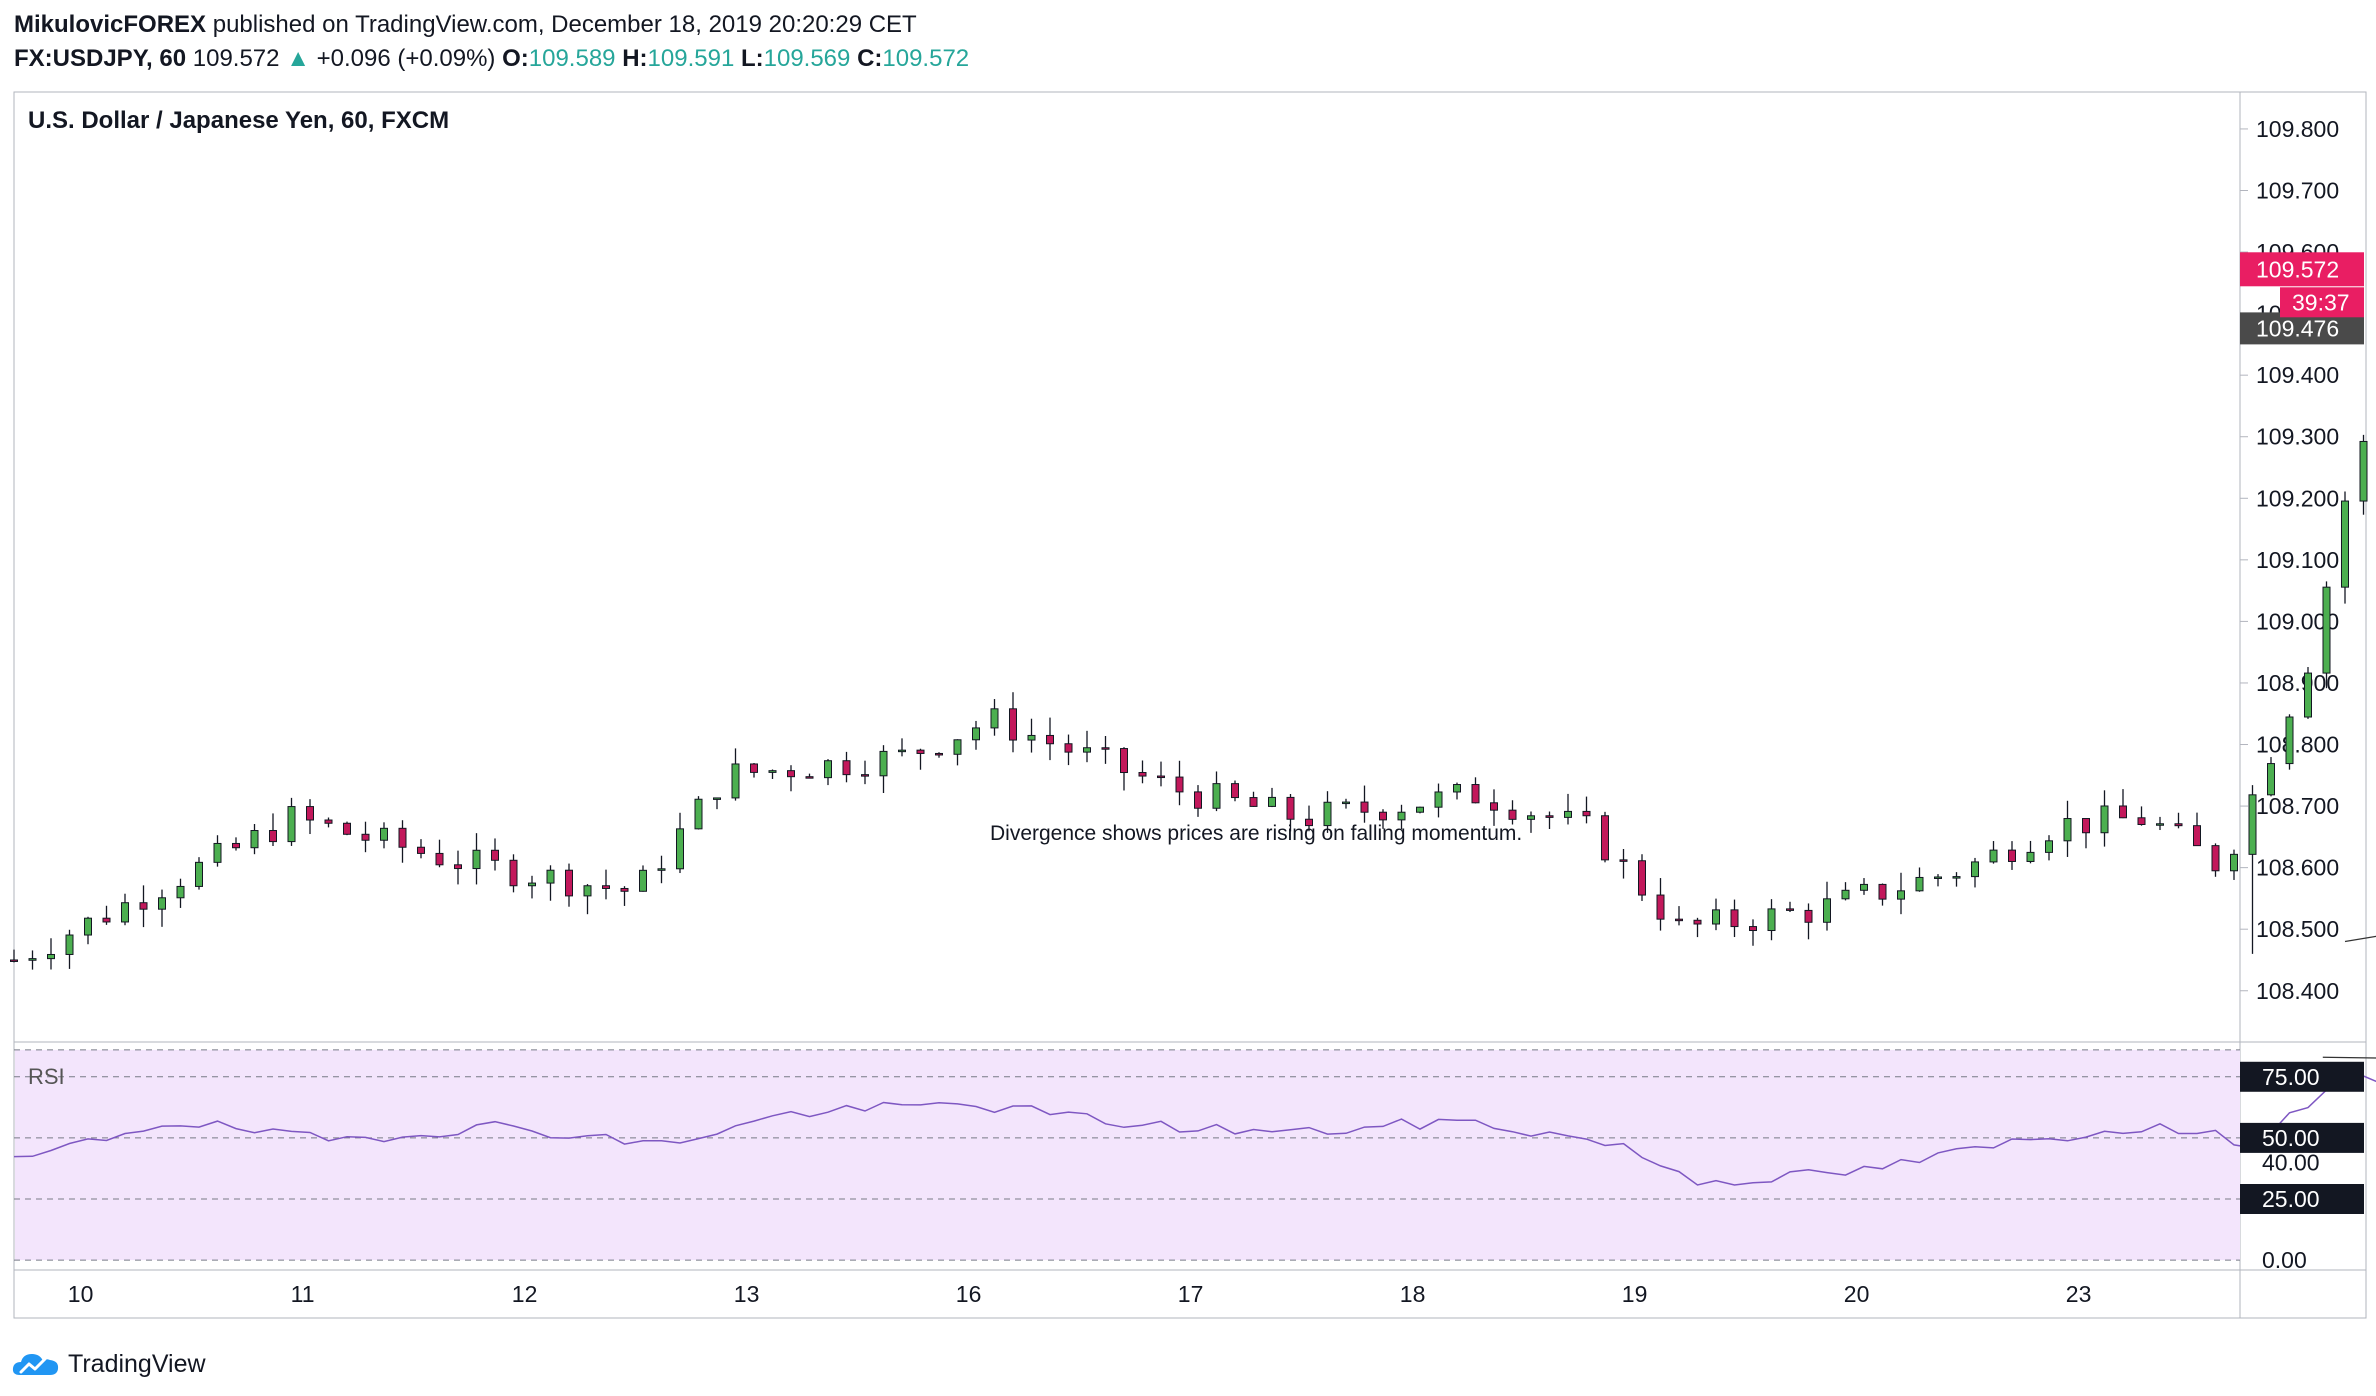 The width and height of the screenshot is (2376, 1396). I want to click on rsi-line, so click(1194, 1129).